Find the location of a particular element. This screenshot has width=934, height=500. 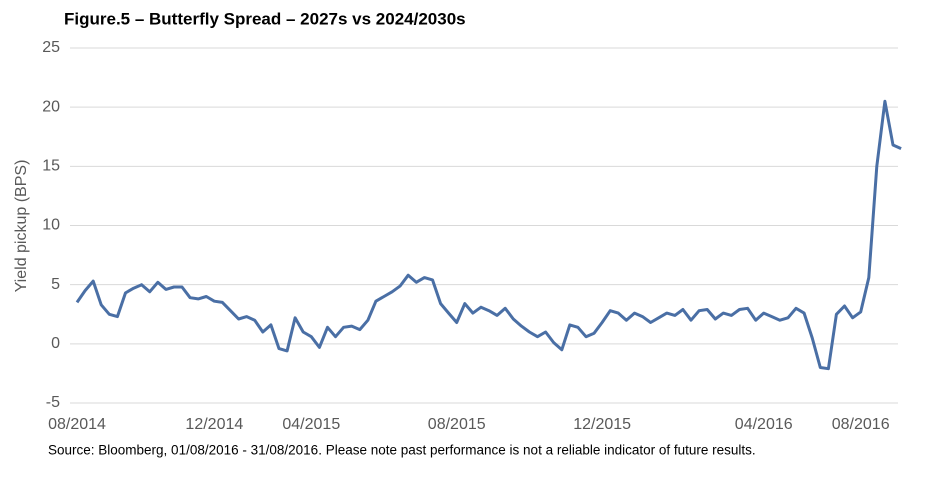

y-tick-label: -5 is located at coordinates (53, 402).